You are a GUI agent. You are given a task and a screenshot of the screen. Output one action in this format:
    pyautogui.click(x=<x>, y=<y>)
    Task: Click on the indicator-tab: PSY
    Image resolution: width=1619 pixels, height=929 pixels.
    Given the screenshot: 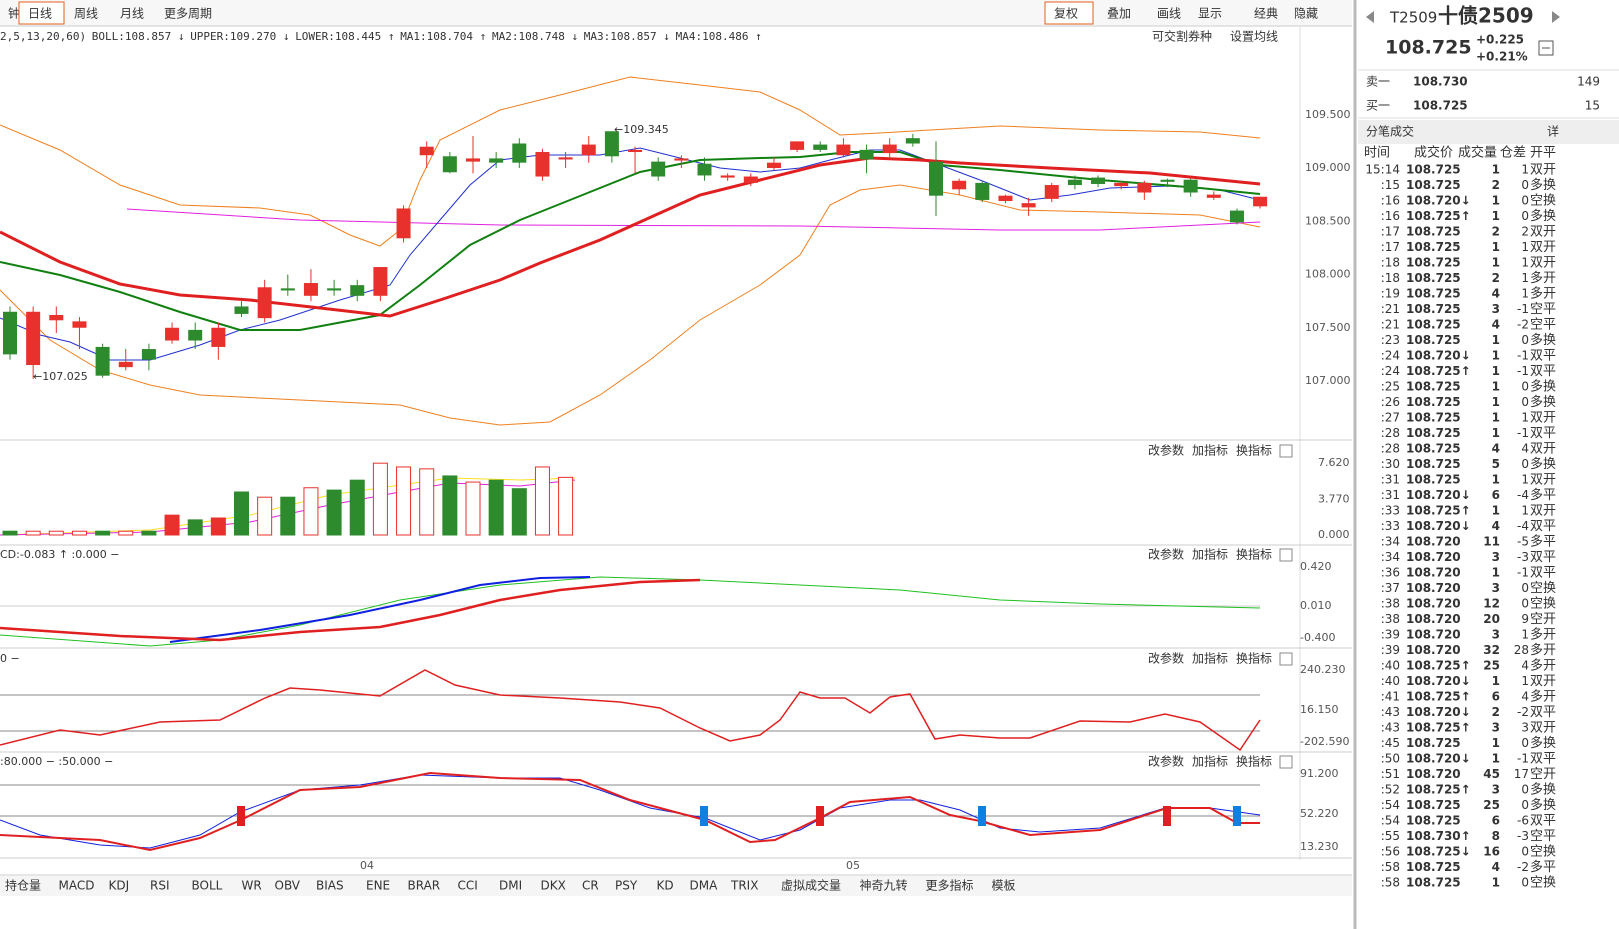 What is the action you would take?
    pyautogui.click(x=626, y=886)
    